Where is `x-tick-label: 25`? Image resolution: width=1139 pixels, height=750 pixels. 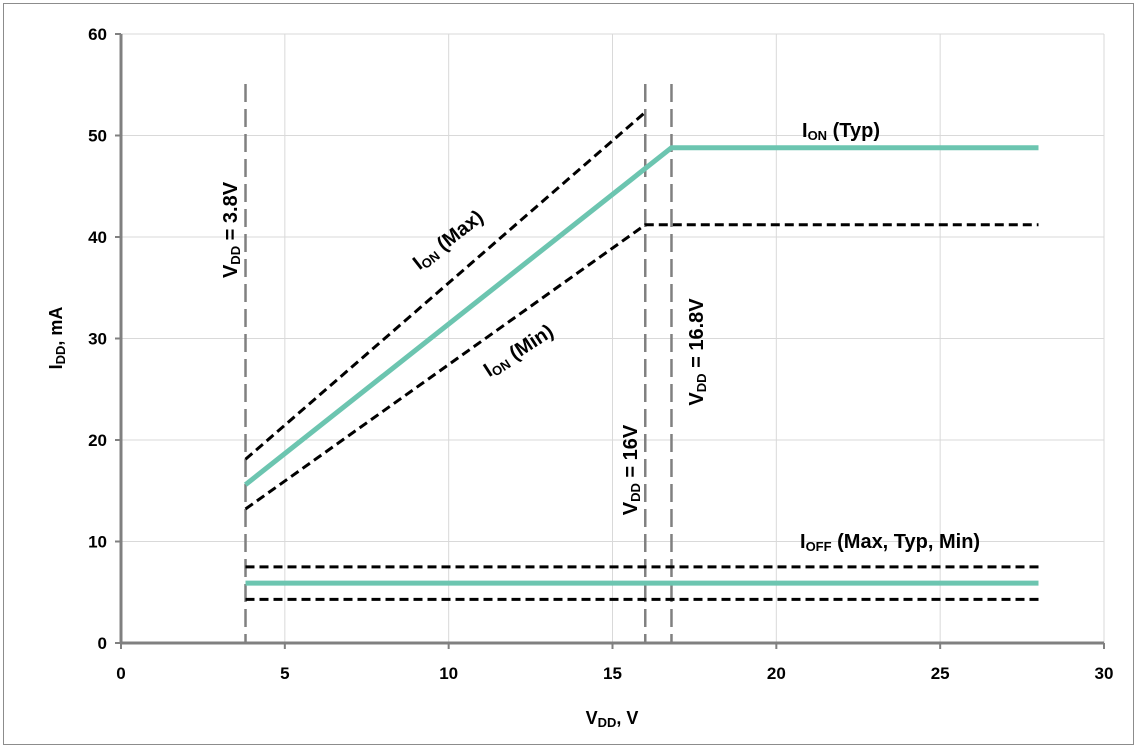 x-tick-label: 25 is located at coordinates (940, 673).